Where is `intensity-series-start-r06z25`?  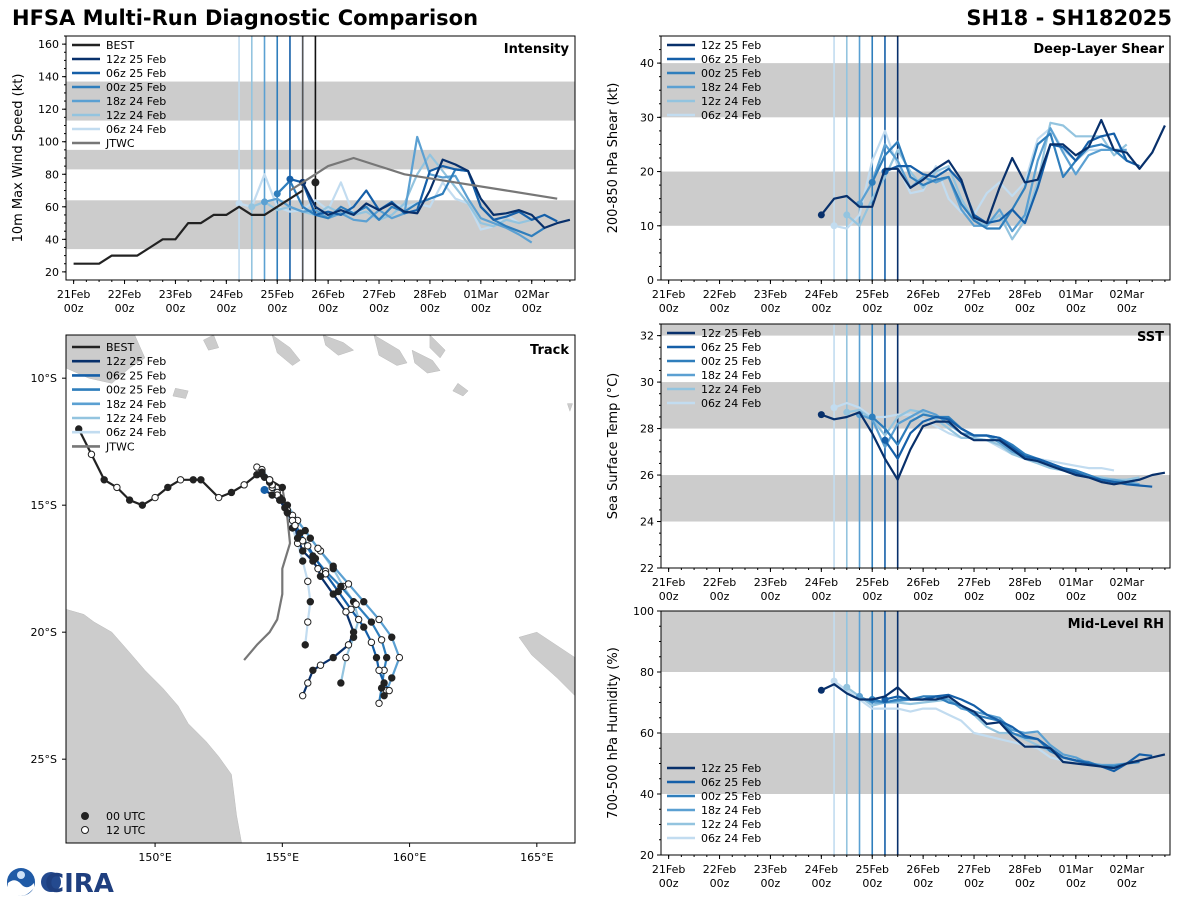 intensity-series-start-r06z25 is located at coordinates (290, 179).